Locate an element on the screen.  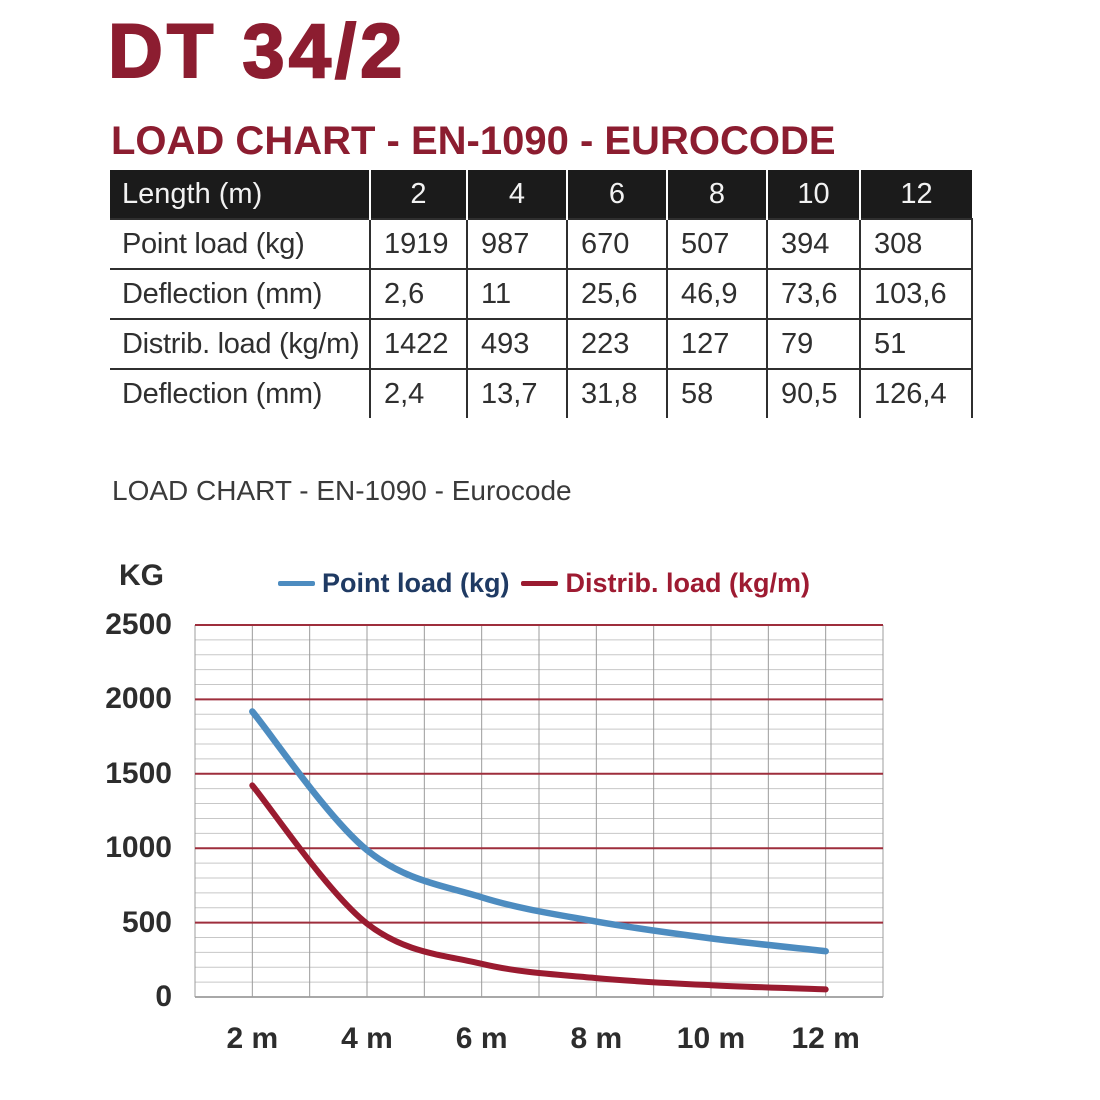
y-tick-label: 1500 is located at coordinates (138, 773).